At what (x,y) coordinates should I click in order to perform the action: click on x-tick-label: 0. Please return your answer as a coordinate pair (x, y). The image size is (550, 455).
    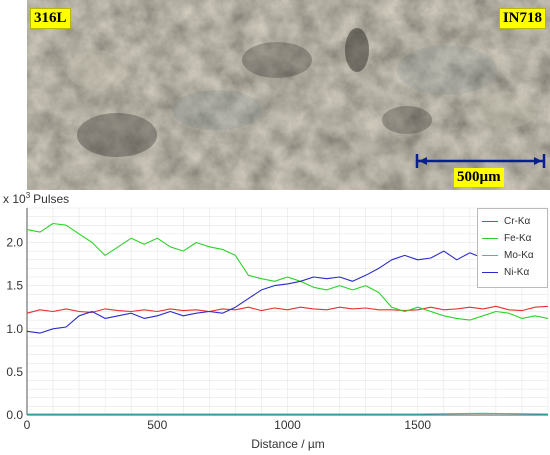
    Looking at the image, I should click on (27, 425).